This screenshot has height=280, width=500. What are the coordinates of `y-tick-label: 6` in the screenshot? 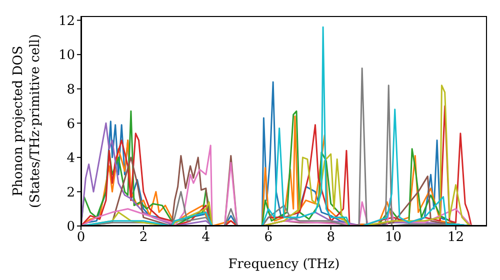 It's located at (70, 124).